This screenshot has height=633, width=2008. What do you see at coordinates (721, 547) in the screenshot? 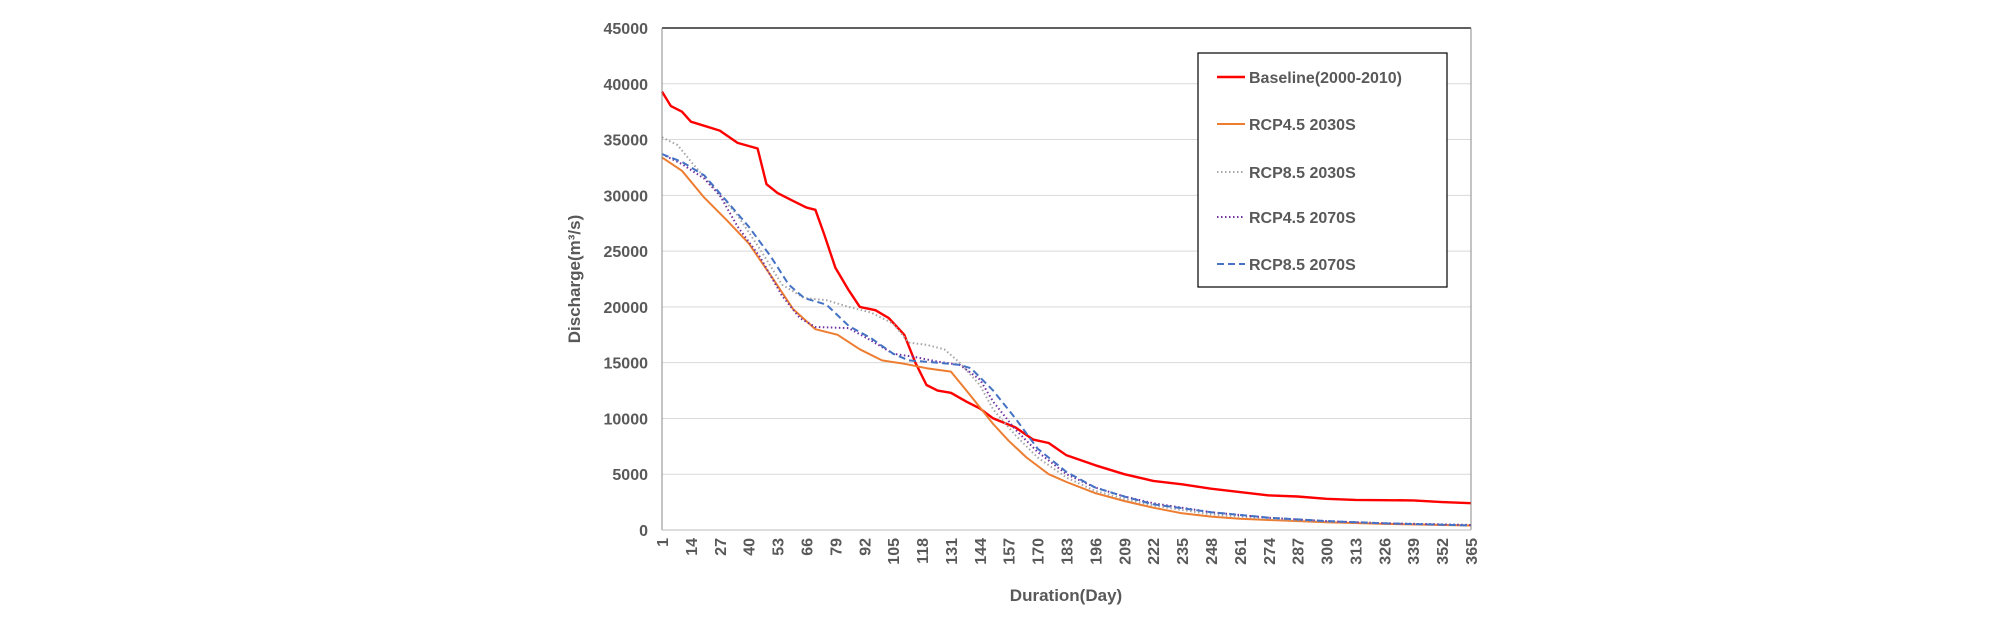
I see `x-tick-label: 27` at bounding box center [721, 547].